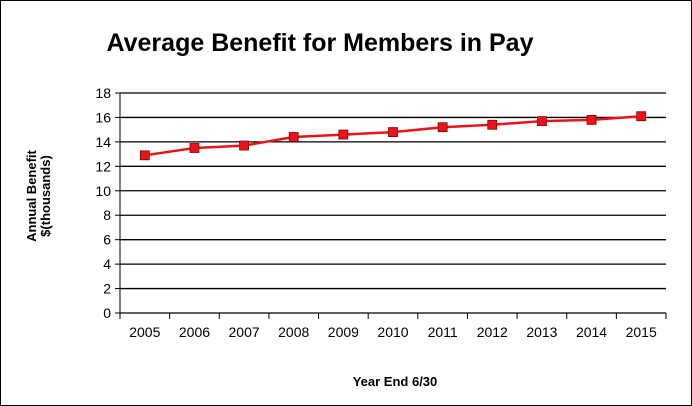 This screenshot has width=692, height=406. What do you see at coordinates (45, 196) in the screenshot?
I see `y-axis-title-line-2: $(thousands)` at bounding box center [45, 196].